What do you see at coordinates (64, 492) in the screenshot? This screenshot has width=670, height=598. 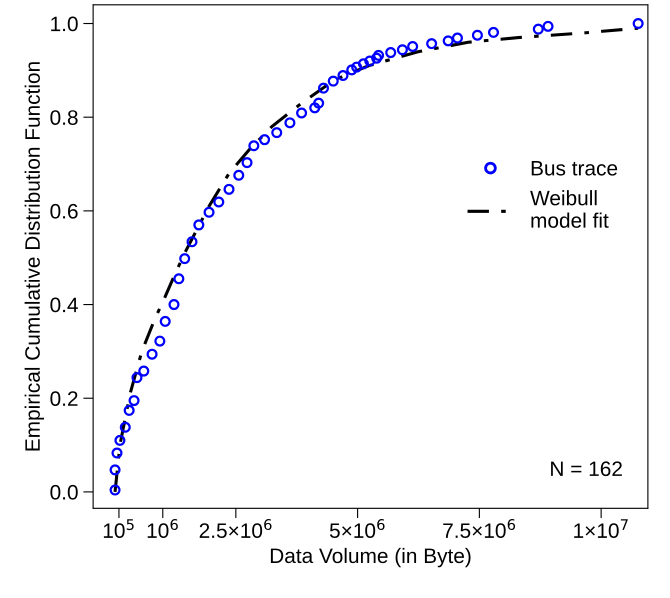 I see `y-tick-label: 0.0` at bounding box center [64, 492].